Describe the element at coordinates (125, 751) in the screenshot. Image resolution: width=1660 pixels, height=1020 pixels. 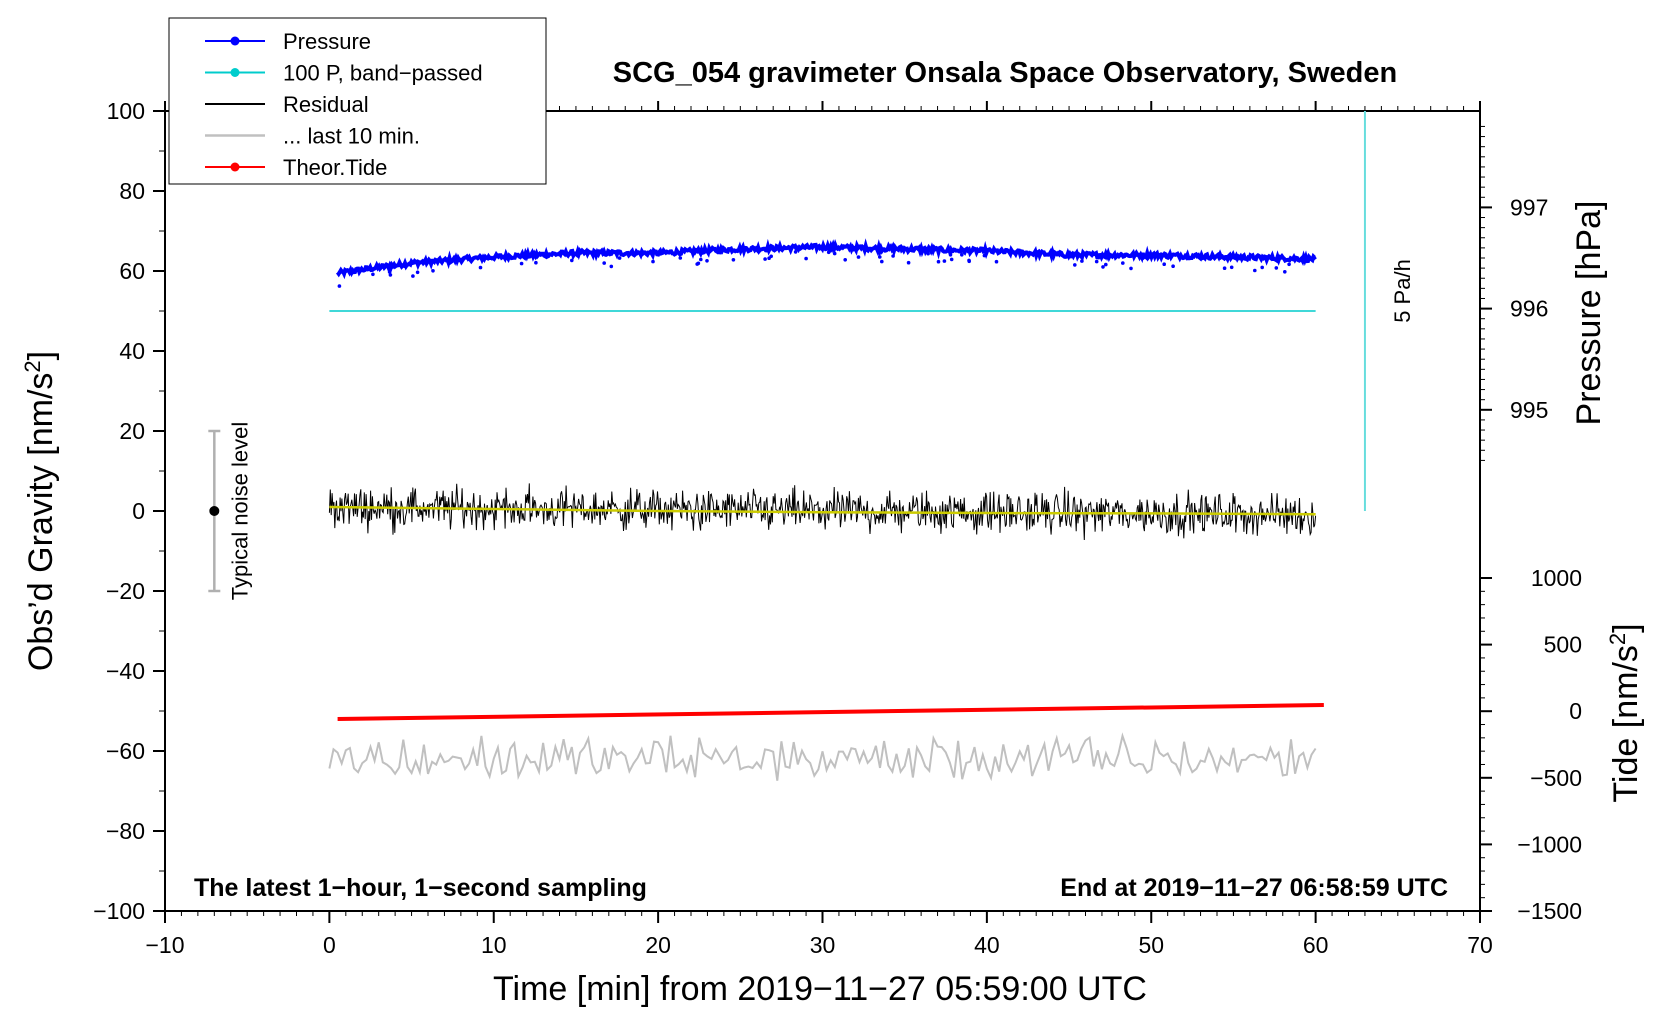
I see `y-tick-label: −60` at that location.